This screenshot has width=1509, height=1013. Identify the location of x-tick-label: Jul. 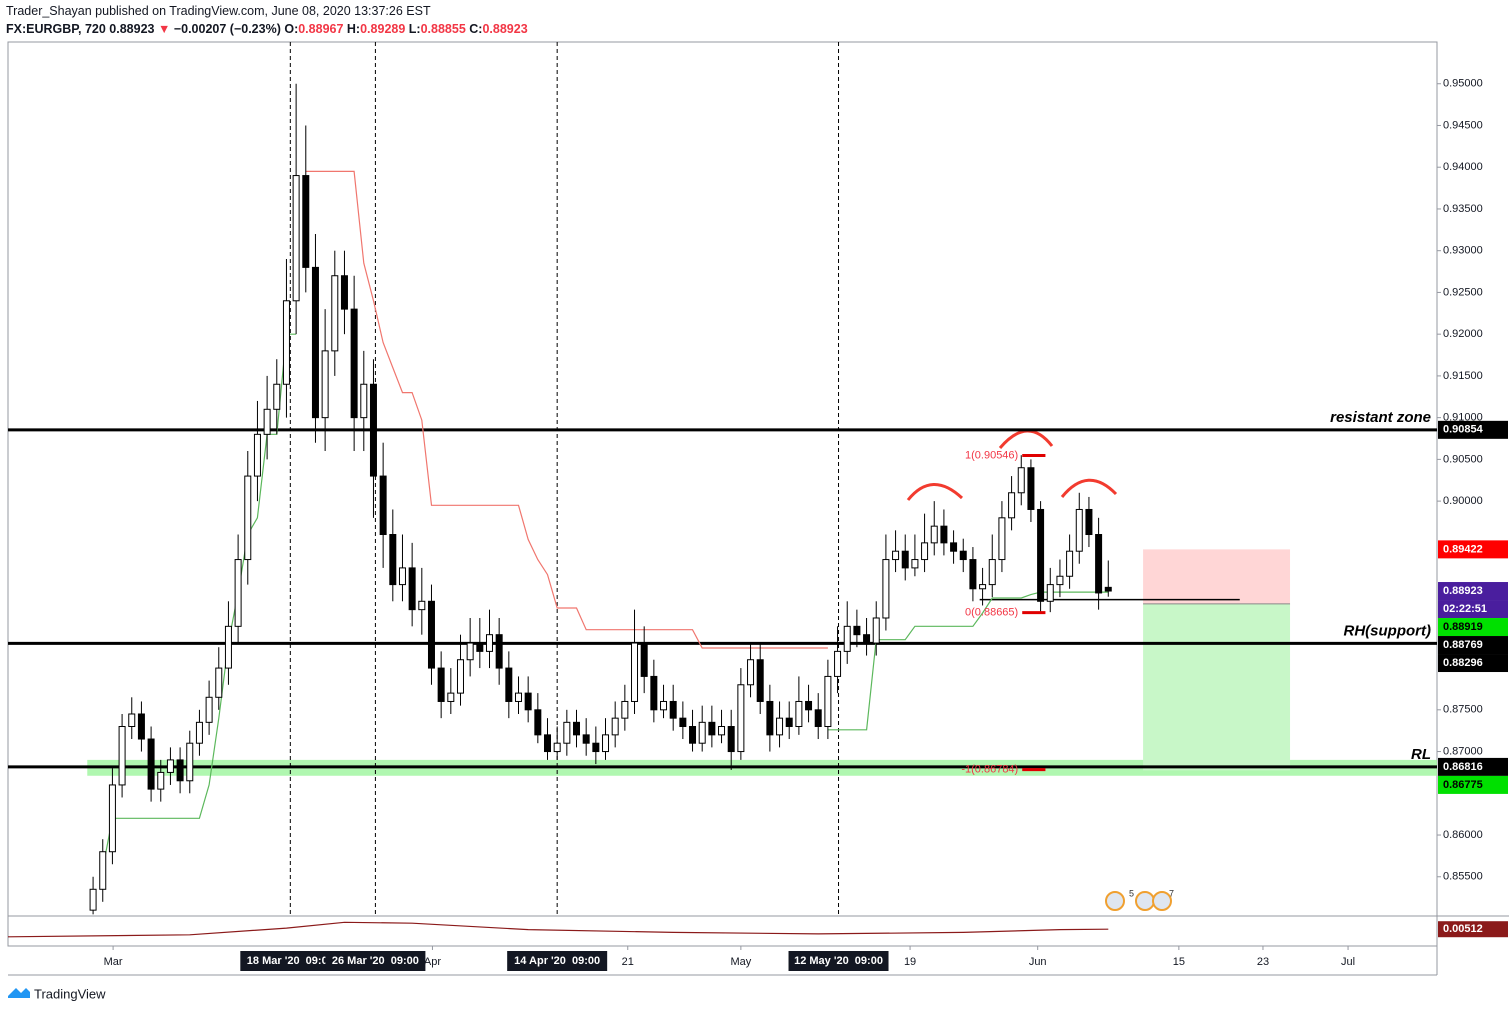
(1348, 962).